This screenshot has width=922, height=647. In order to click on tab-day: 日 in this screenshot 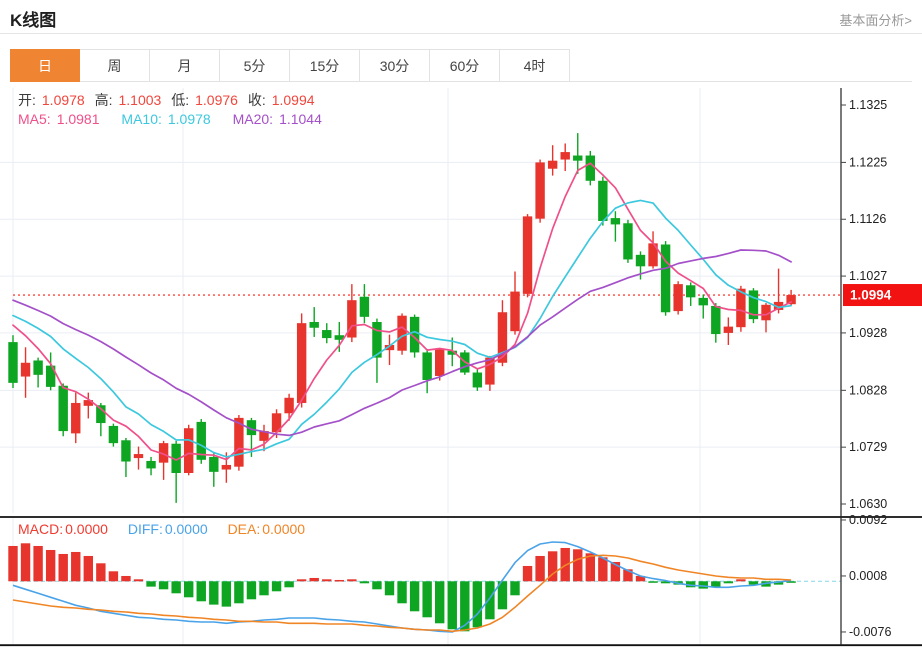, I will do `click(45, 65)`.